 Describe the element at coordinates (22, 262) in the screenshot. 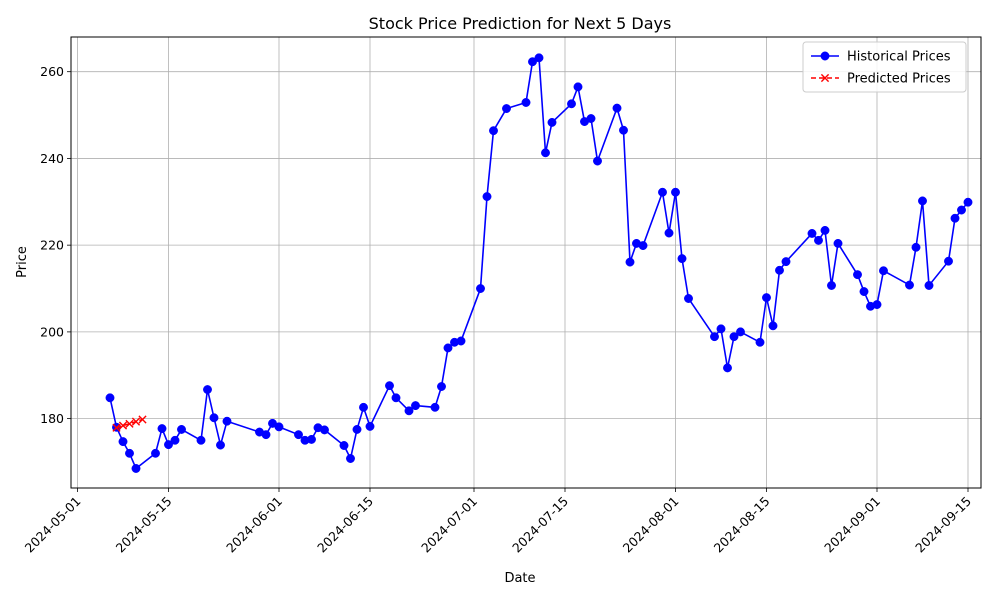

I see `y-axis-label: Price` at that location.